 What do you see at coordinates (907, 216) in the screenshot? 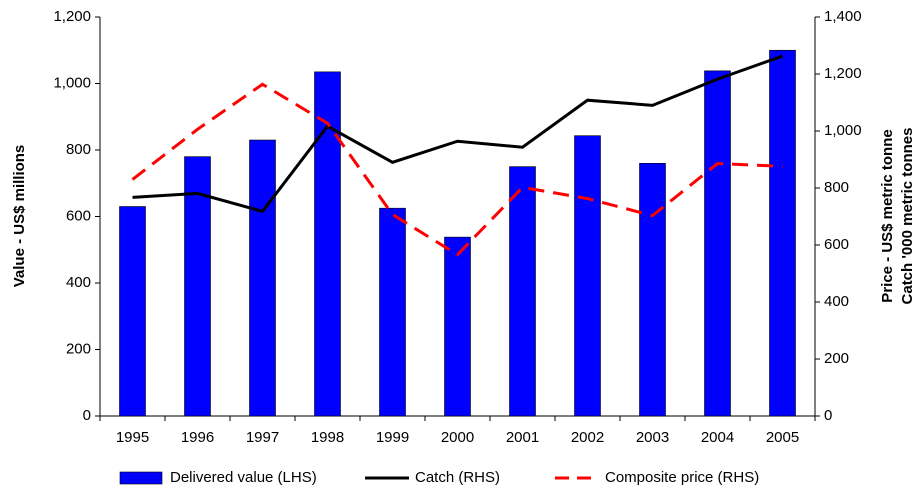
I see `y2-axis-title: Catch '000 metric tonnes` at bounding box center [907, 216].